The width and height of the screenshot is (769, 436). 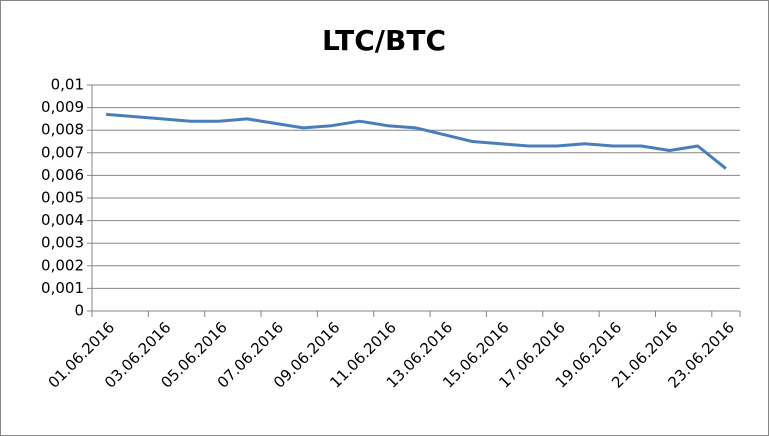 I want to click on y-tick-label: 0,01, so click(x=67, y=85).